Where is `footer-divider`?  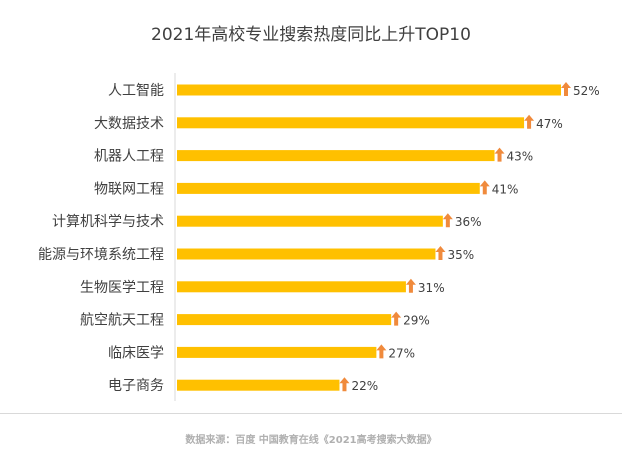
footer-divider is located at coordinates (311, 413).